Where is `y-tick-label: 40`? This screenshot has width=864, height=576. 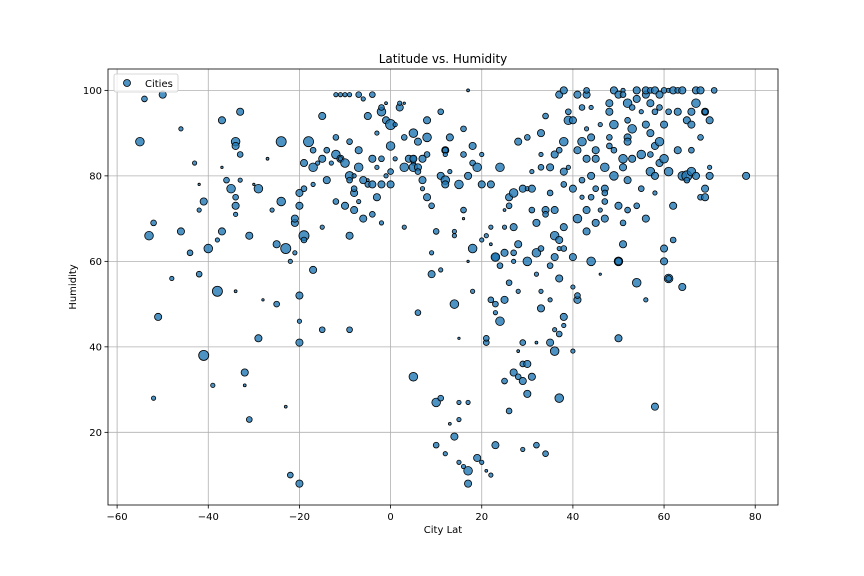
y-tick-label: 40 is located at coordinates (95, 347).